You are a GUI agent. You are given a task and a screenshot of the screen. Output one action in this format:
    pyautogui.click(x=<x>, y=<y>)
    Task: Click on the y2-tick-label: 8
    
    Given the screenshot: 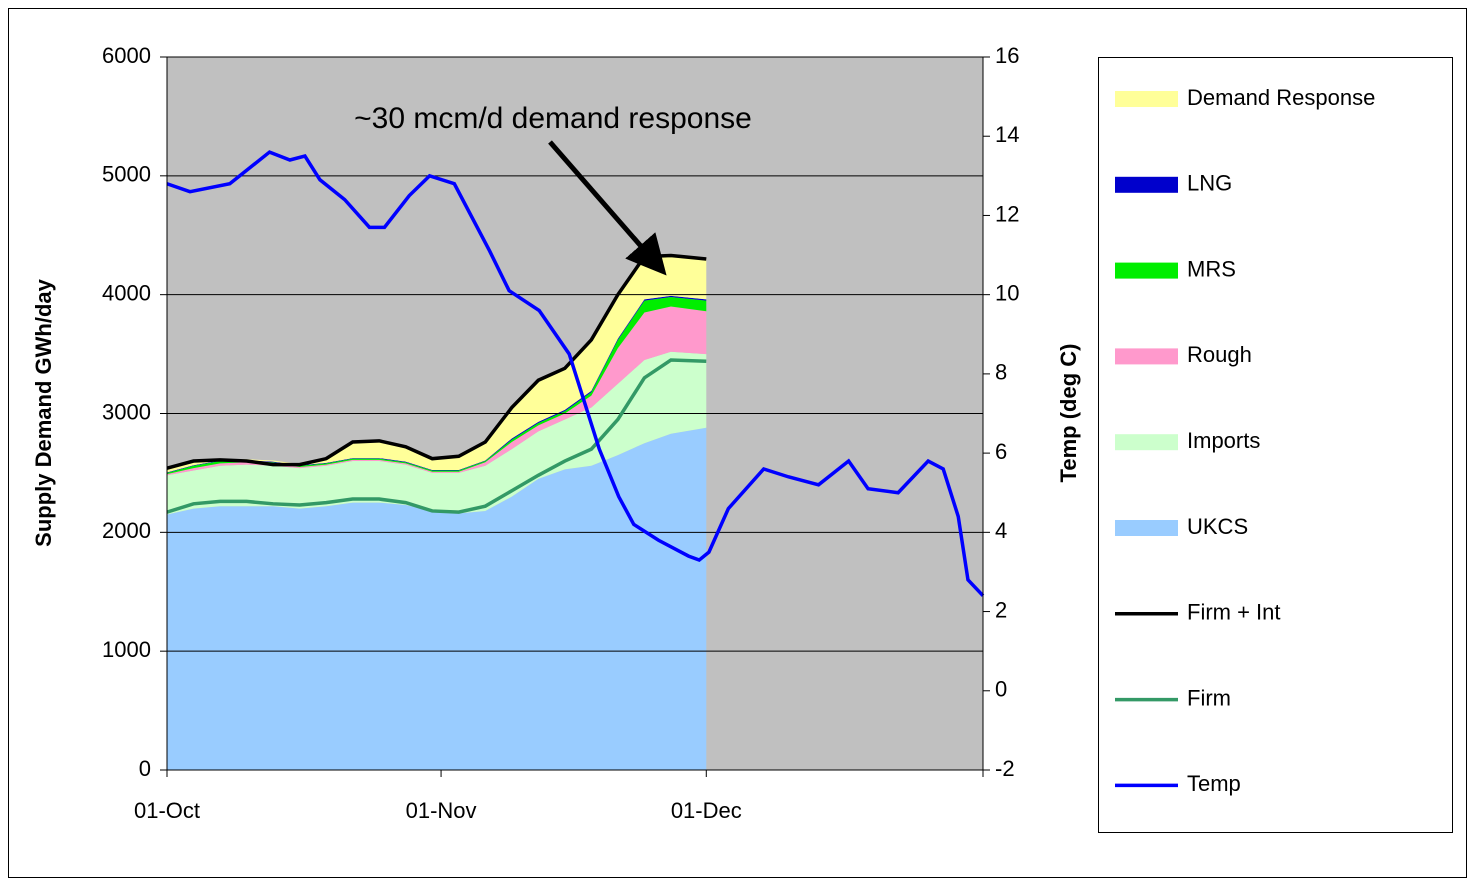 What is the action you would take?
    pyautogui.click(x=1001, y=372)
    